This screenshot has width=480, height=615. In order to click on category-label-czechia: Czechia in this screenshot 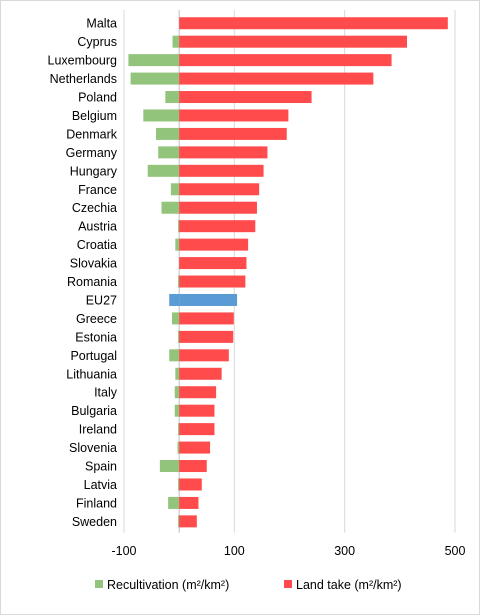, I will do `click(94, 208)`.